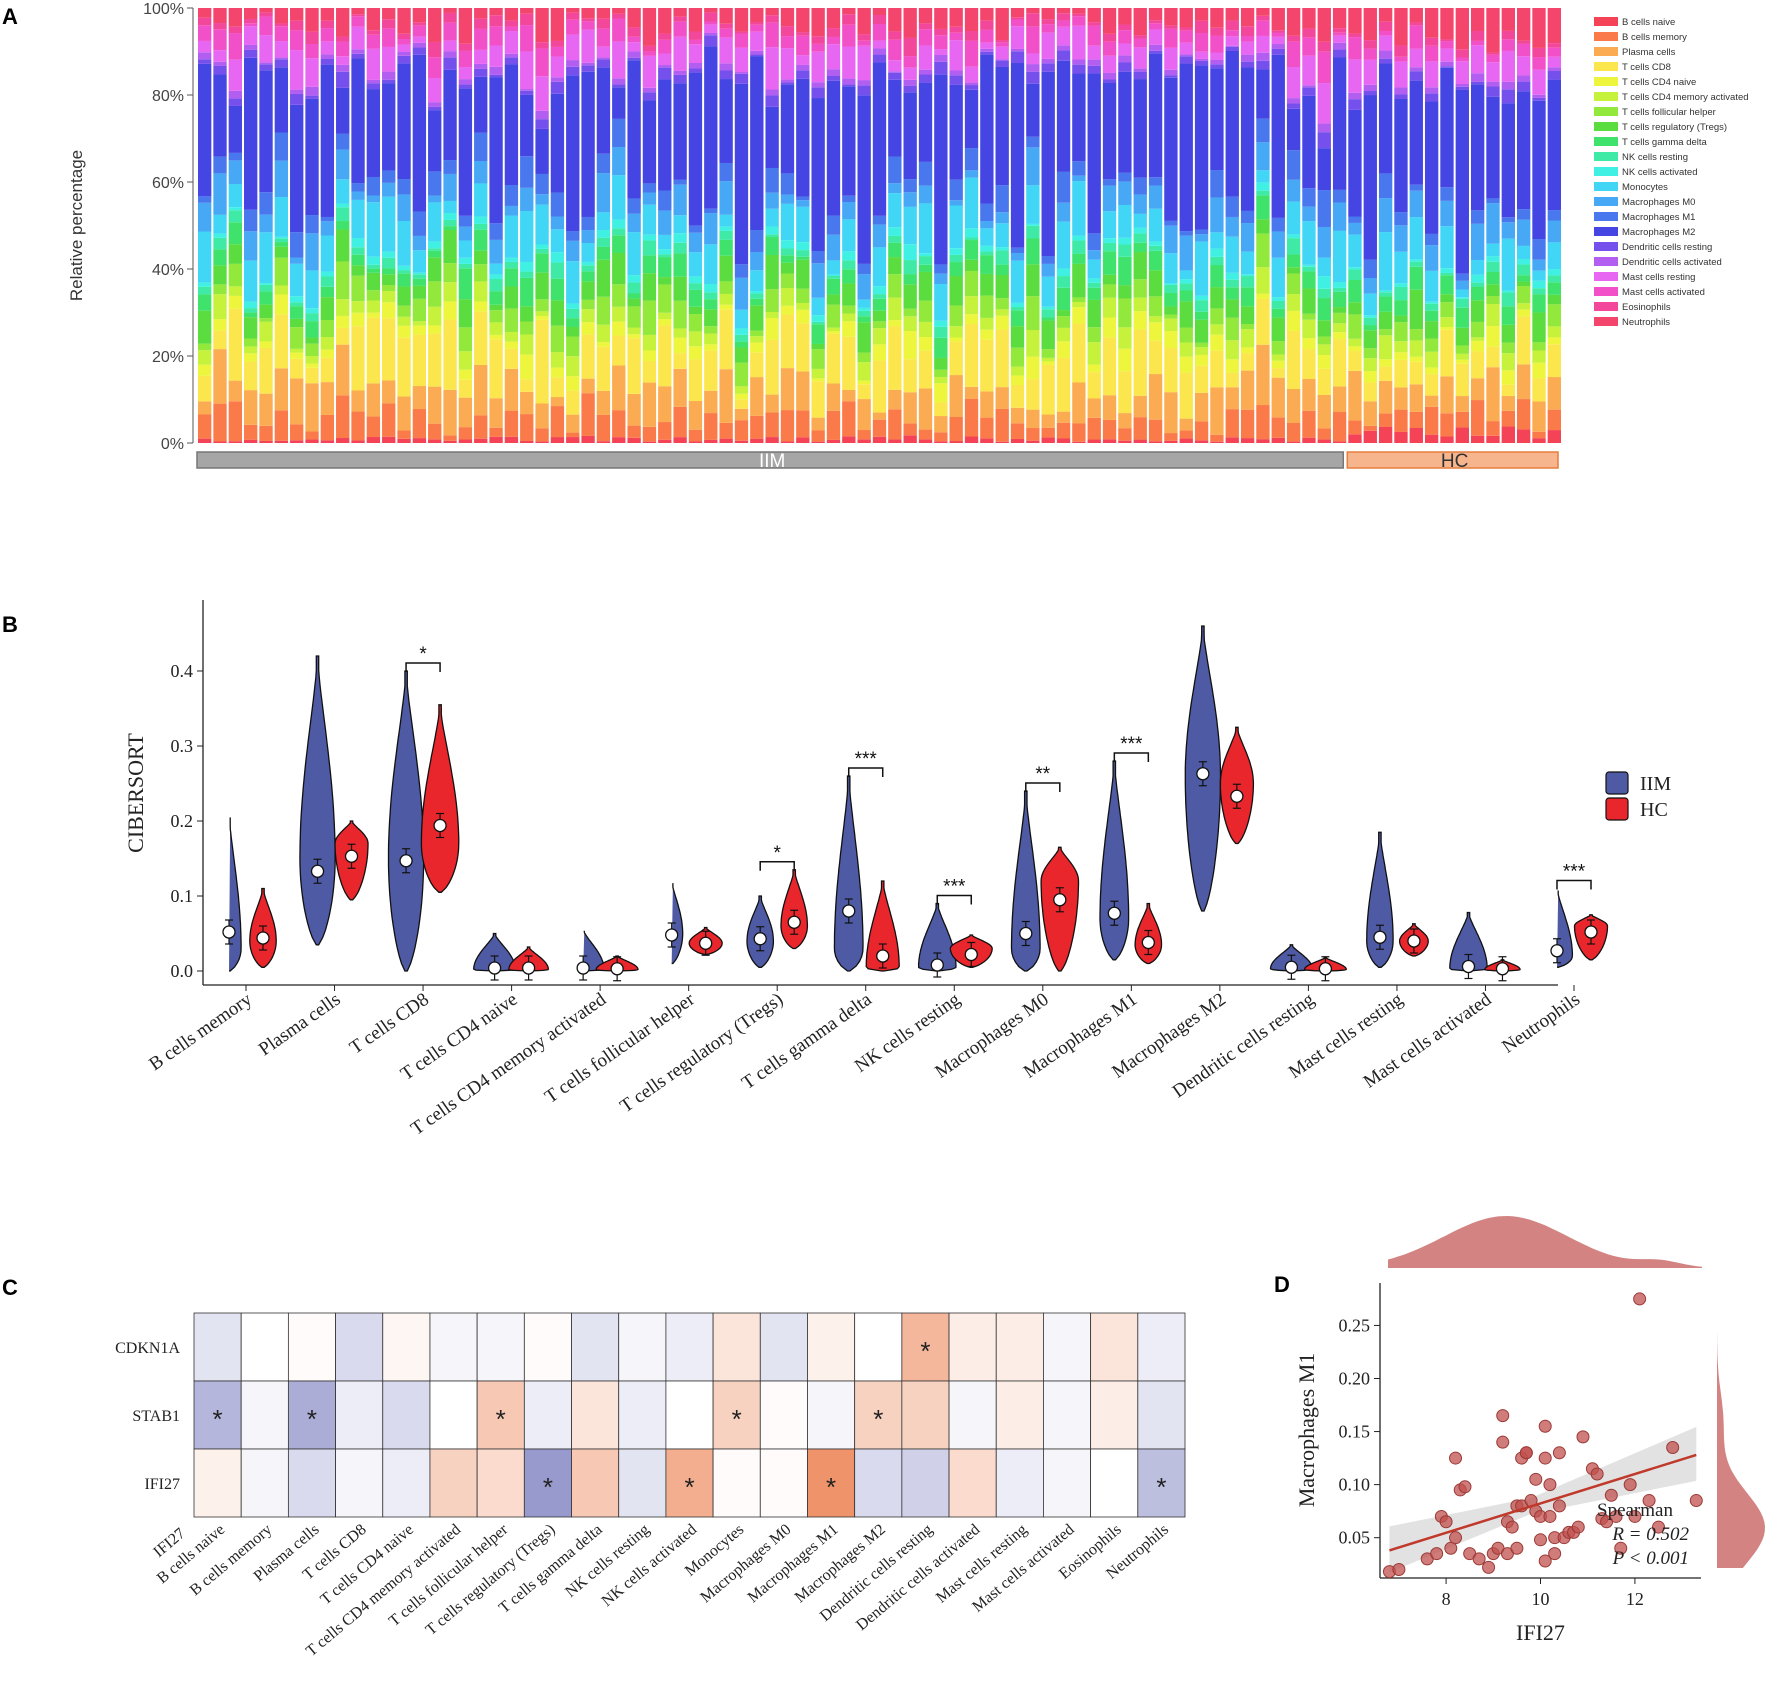  Describe the element at coordinates (883, 956) in the screenshot. I see `violin-hc-t-cells-gamma-delta-median-dot` at that location.